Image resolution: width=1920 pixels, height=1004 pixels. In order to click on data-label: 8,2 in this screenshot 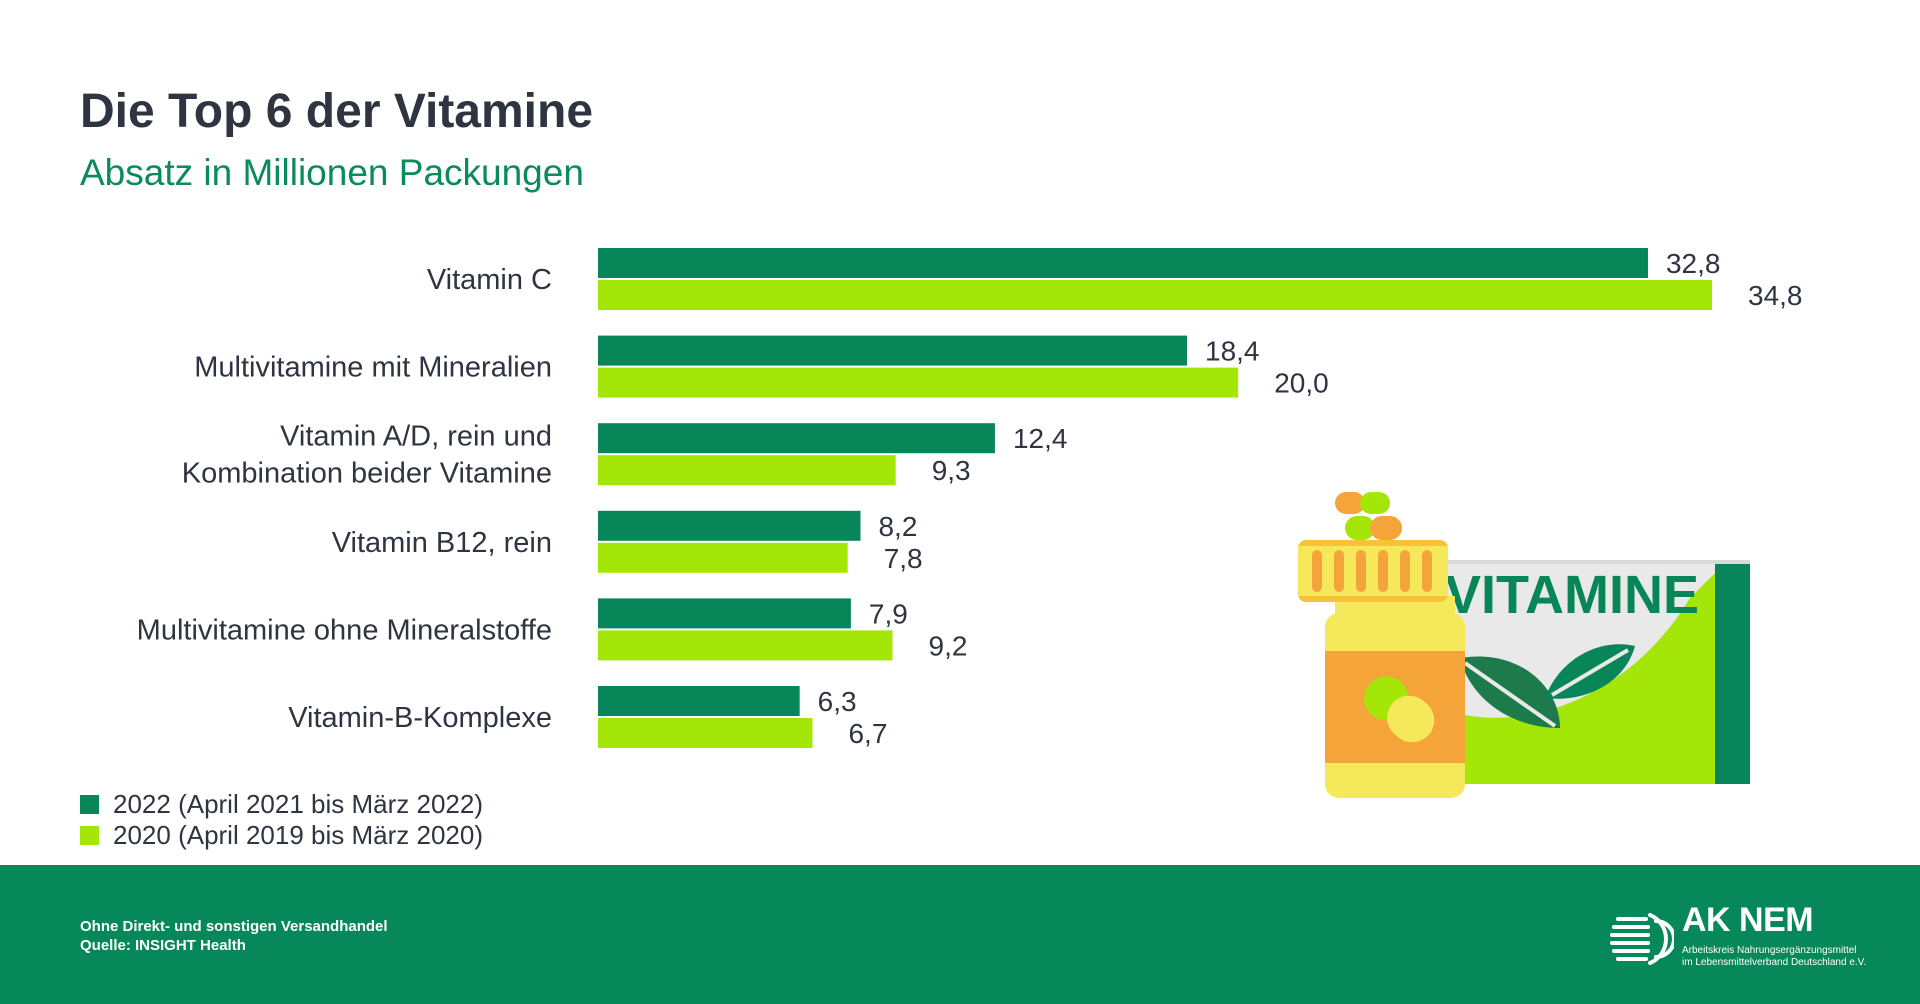, I will do `click(897, 526)`.